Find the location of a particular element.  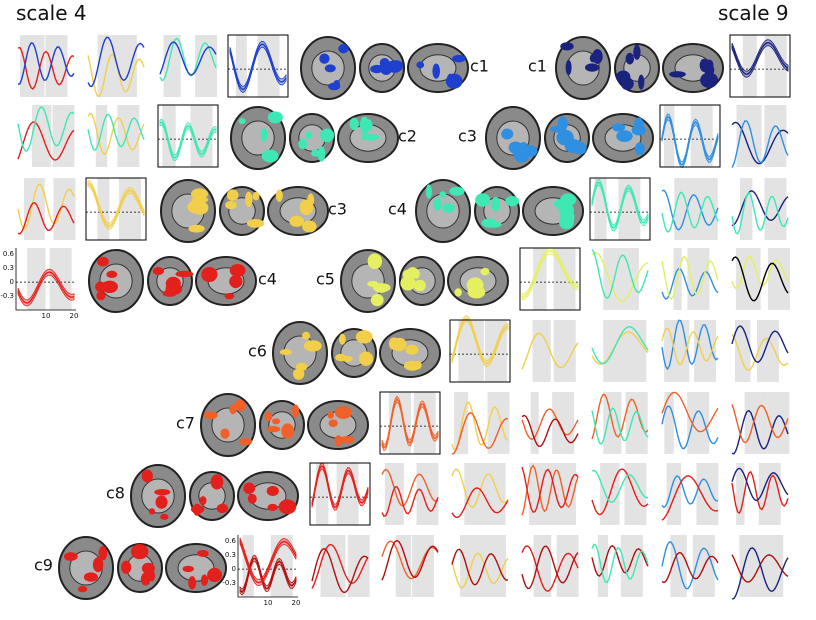

y-tick-label: 0 is located at coordinates (12, 282).